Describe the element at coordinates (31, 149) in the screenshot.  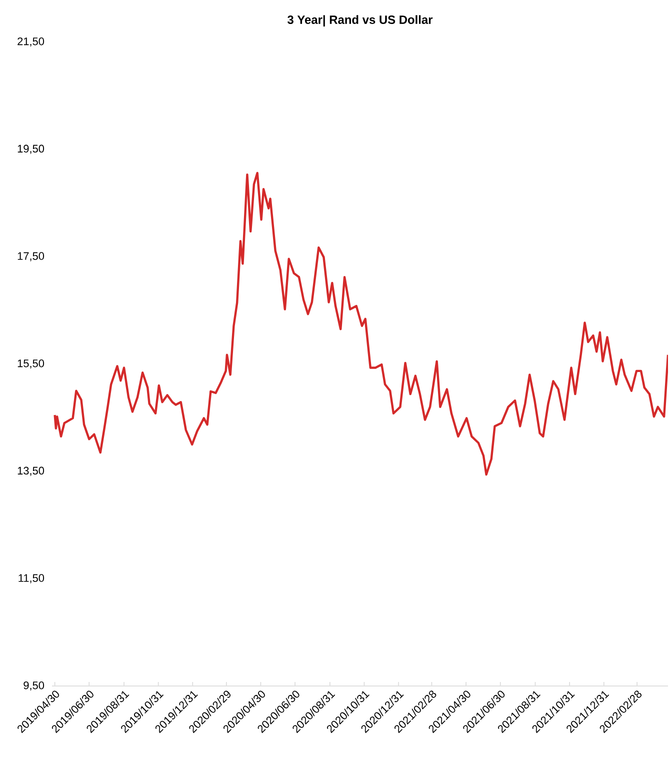
I see `y-tick-label: 19,50` at that location.